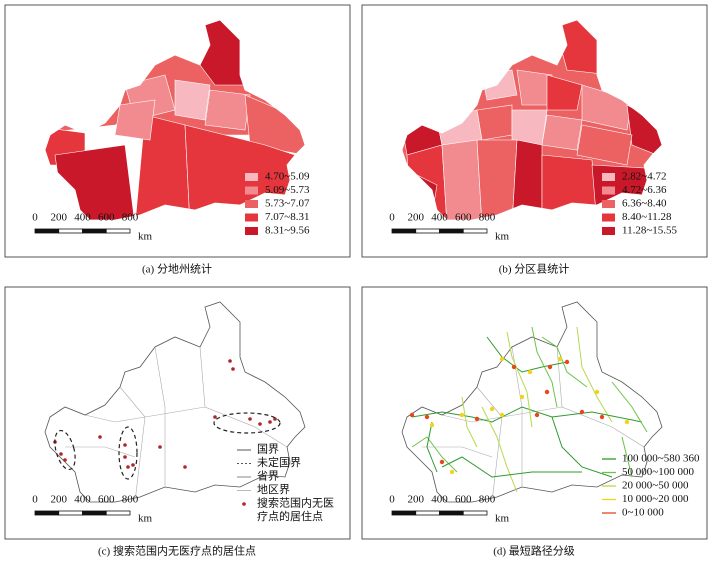 The width and height of the screenshot is (719, 566). I want to click on legend-label: 50 000~100 000, so click(658, 472).